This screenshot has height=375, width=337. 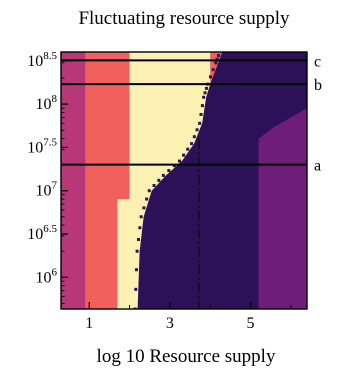 I want to click on y-tick-label: 10⁷, so click(x=47, y=190).